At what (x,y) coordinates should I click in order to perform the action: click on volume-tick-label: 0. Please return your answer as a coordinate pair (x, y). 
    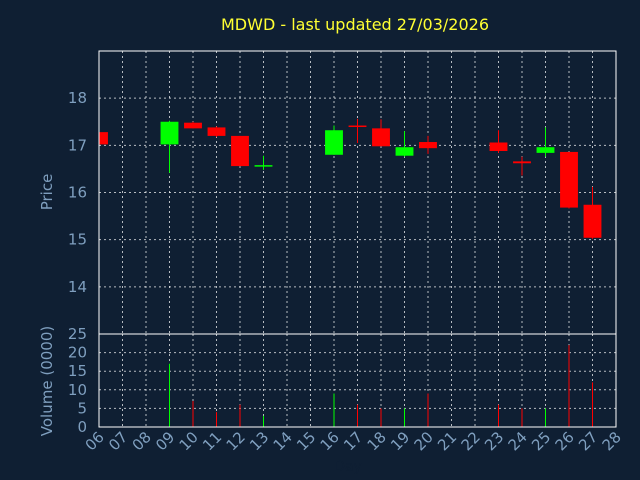
    Looking at the image, I should click on (82, 427).